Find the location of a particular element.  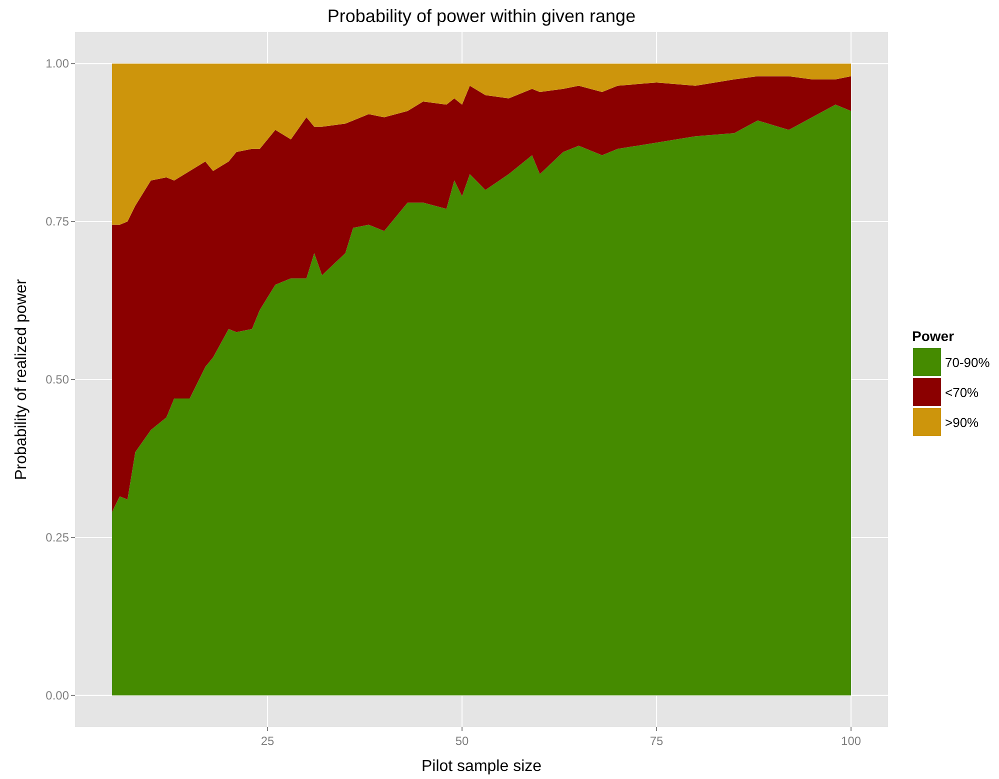

legend-title: Power is located at coordinates (933, 336).